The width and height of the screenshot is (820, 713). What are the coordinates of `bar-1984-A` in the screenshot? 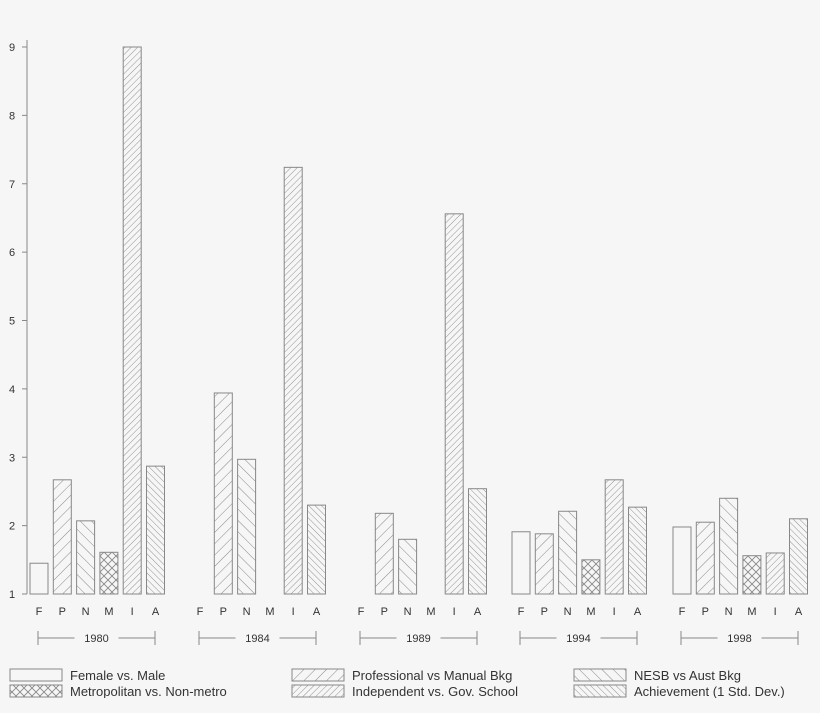 It's located at (316, 549).